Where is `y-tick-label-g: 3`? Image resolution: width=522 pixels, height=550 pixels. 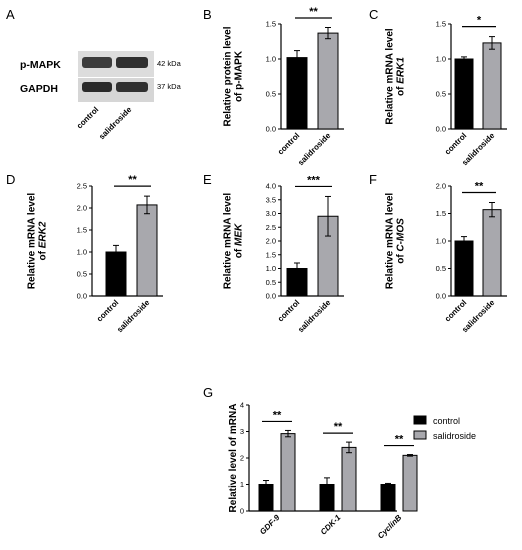 y-tick-label-g: 3 is located at coordinates (242, 431).